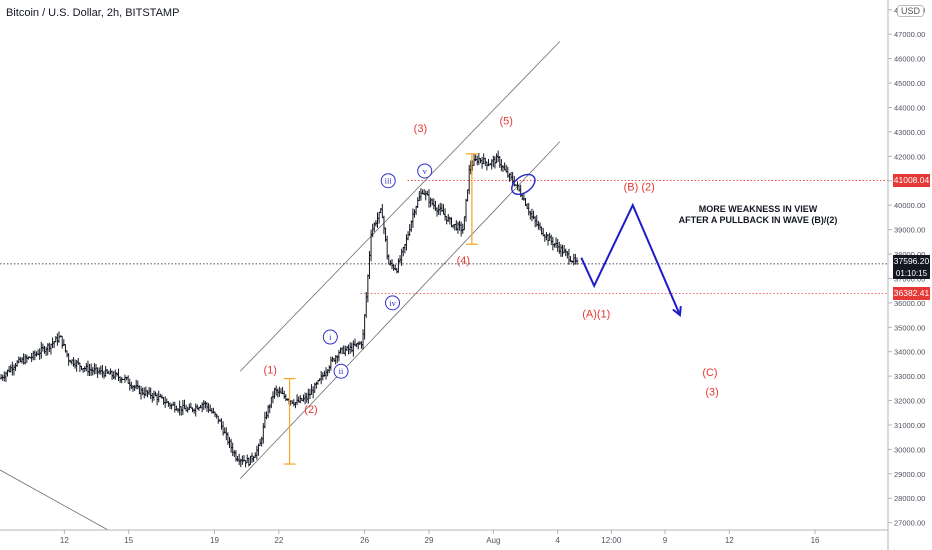 The width and height of the screenshot is (932, 550). I want to click on downtrend-line, so click(54, 500).